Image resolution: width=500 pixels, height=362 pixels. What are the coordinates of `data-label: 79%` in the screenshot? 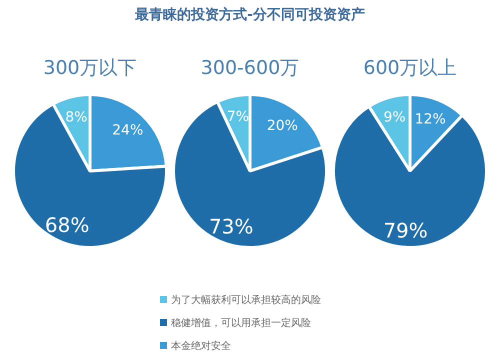 It's located at (405, 230).